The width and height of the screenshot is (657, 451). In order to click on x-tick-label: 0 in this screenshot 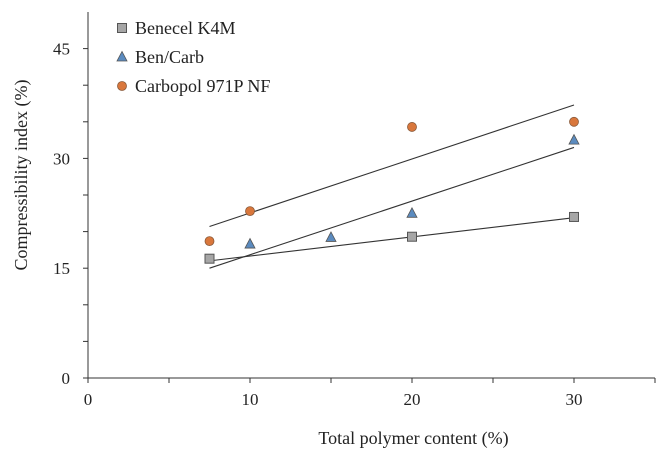, I will do `click(88, 399)`.